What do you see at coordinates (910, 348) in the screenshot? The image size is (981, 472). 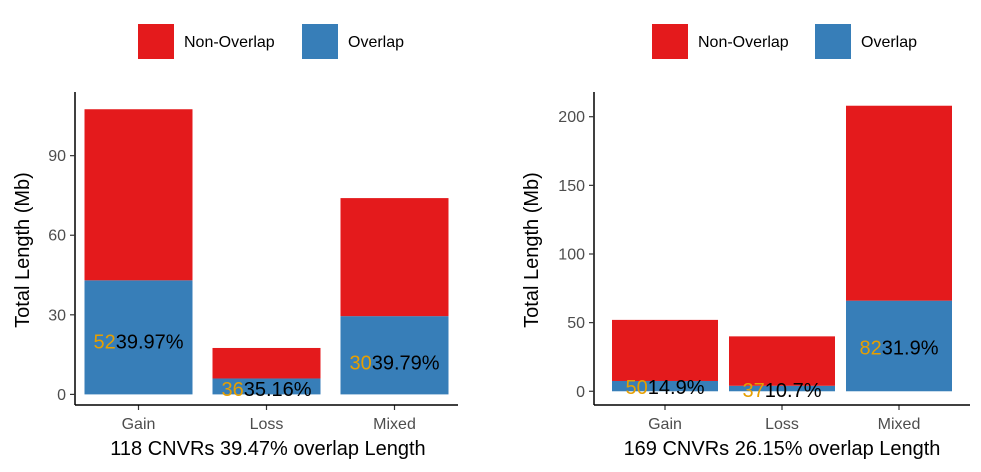 I see `percent-label: 31.9%` at bounding box center [910, 348].